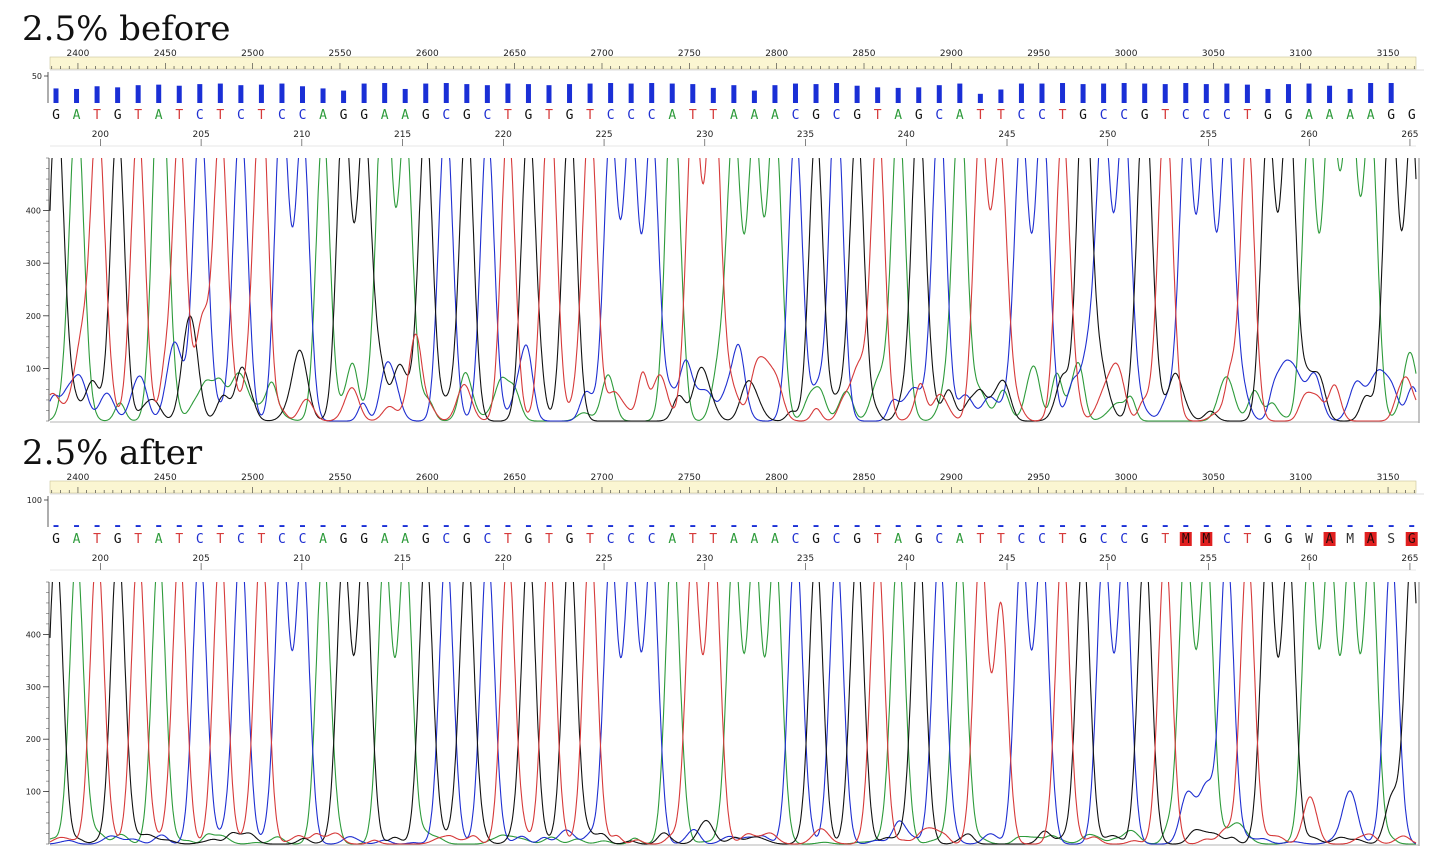 The height and width of the screenshot is (862, 1445). I want to click on base-index-label: 245, so click(1006, 135).